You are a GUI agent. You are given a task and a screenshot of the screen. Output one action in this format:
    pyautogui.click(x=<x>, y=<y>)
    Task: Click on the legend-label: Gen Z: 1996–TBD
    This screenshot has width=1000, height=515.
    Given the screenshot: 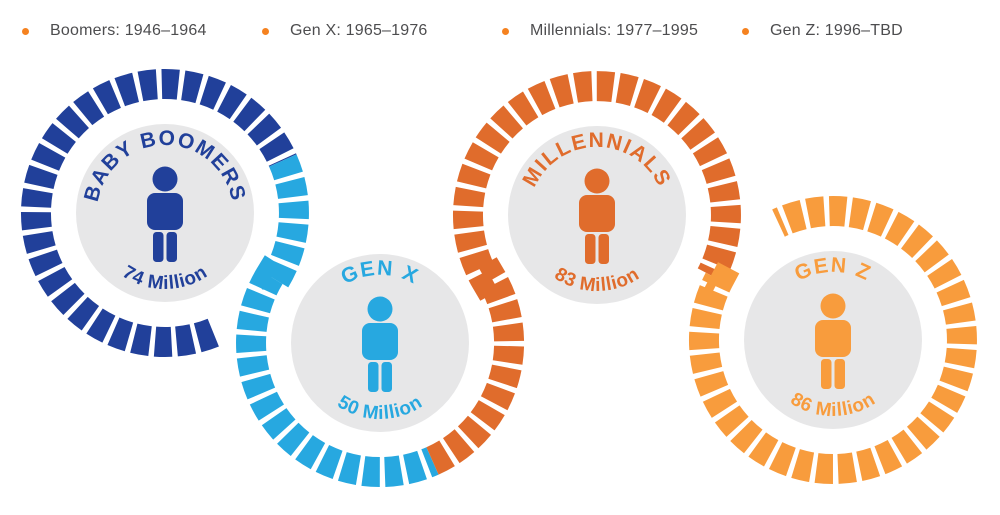 What is the action you would take?
    pyautogui.click(x=836, y=30)
    